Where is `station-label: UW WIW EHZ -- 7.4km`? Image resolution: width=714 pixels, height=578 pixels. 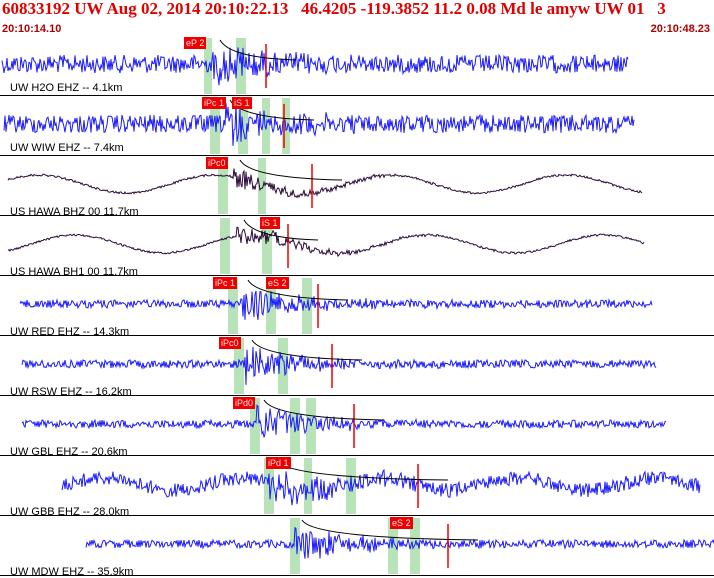 station-label: UW WIW EHZ -- 7.4km is located at coordinates (67, 148).